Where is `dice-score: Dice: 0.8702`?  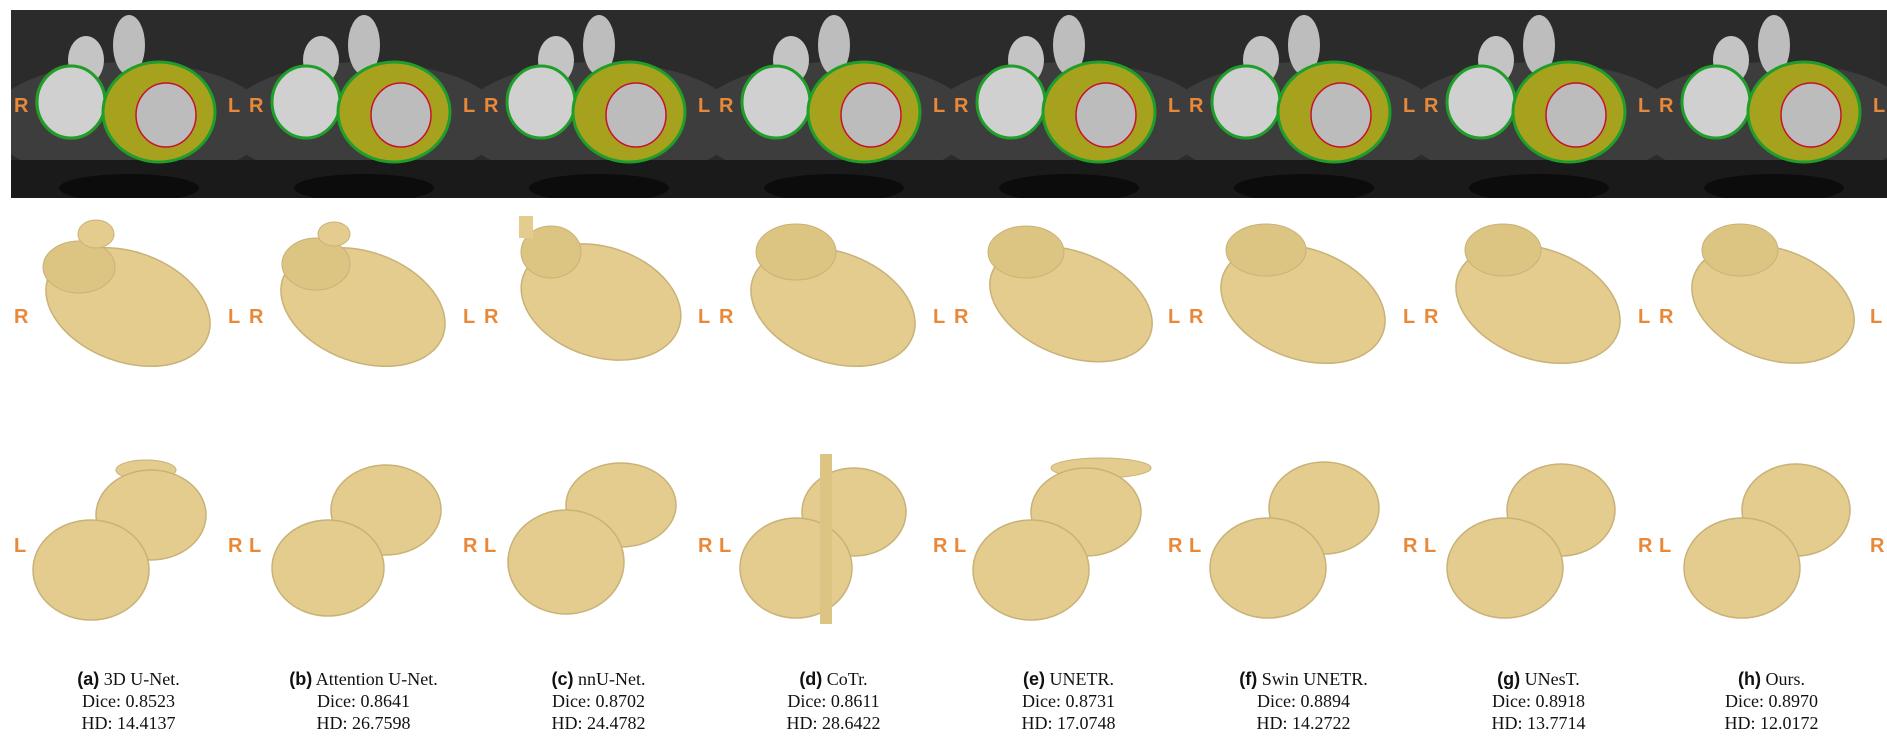 dice-score: Dice: 0.8702 is located at coordinates (598, 701).